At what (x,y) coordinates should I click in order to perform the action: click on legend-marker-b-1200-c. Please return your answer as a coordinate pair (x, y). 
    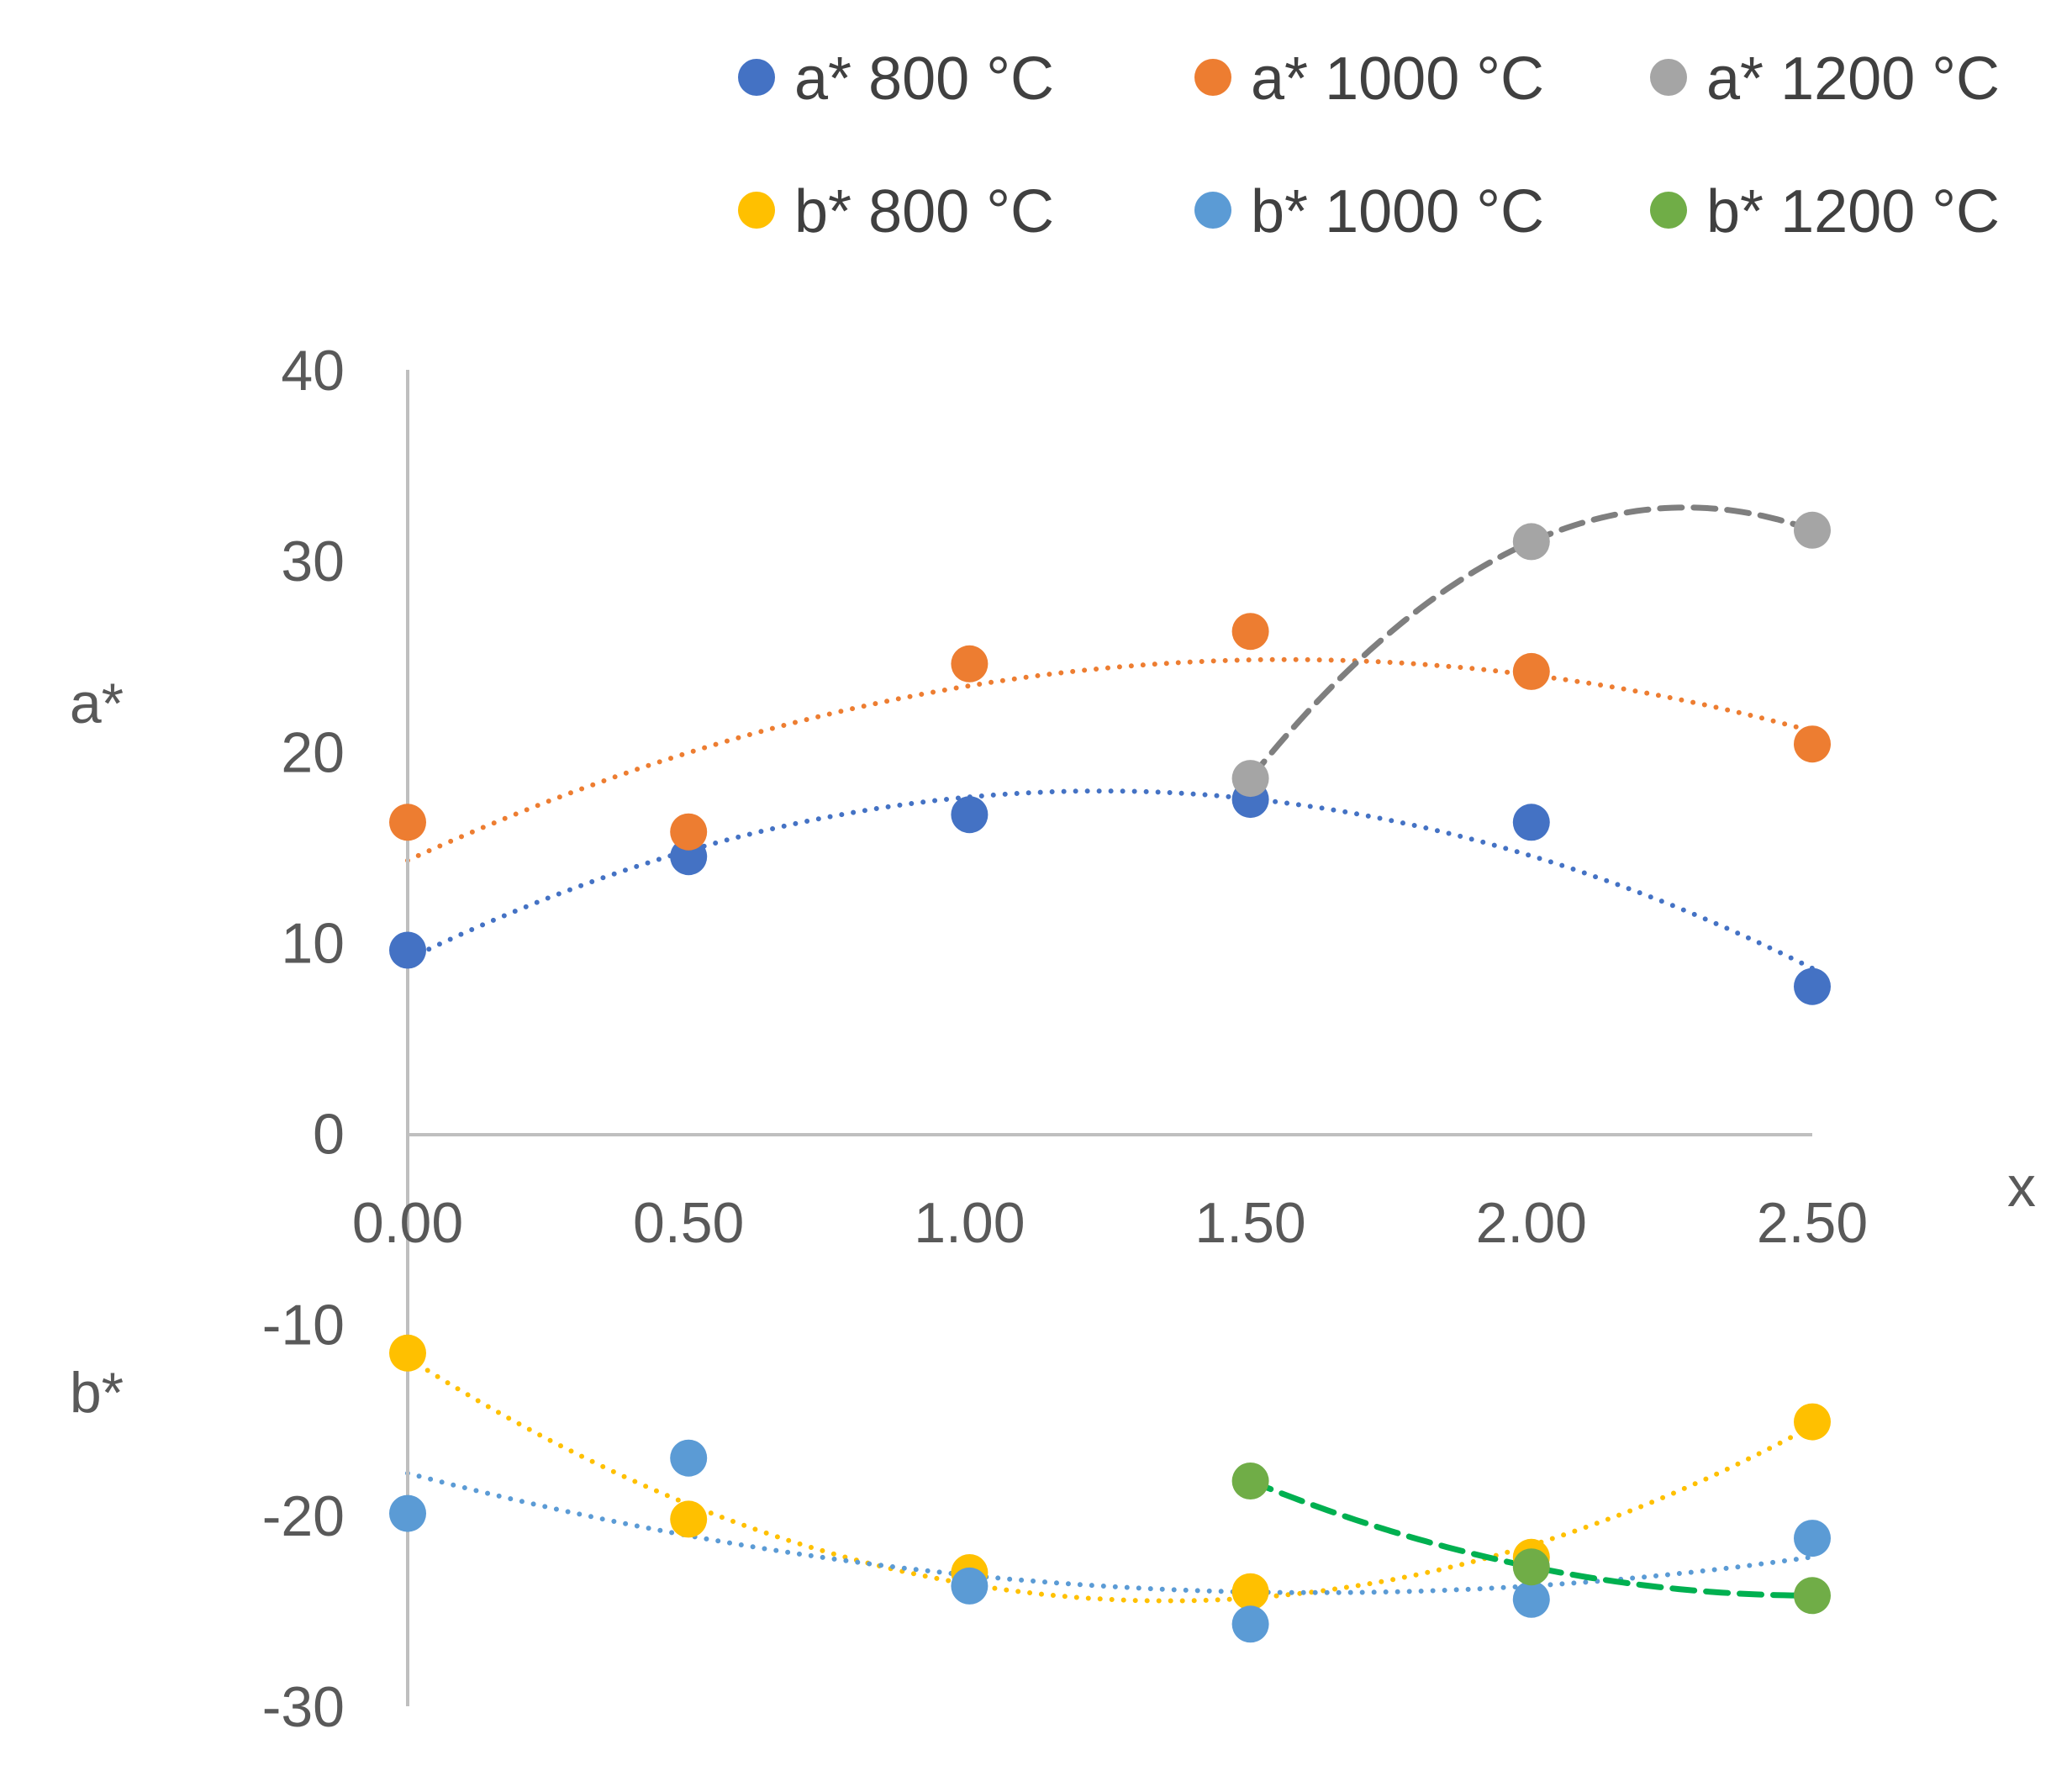
    Looking at the image, I should click on (1668, 210).